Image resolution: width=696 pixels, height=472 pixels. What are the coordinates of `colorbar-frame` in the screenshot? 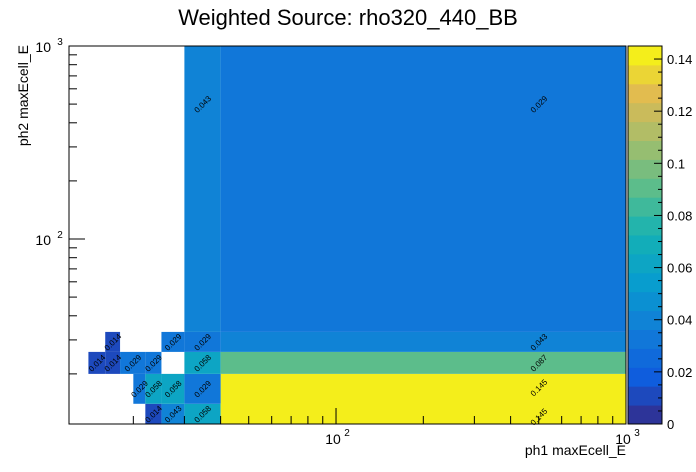 It's located at (645, 235).